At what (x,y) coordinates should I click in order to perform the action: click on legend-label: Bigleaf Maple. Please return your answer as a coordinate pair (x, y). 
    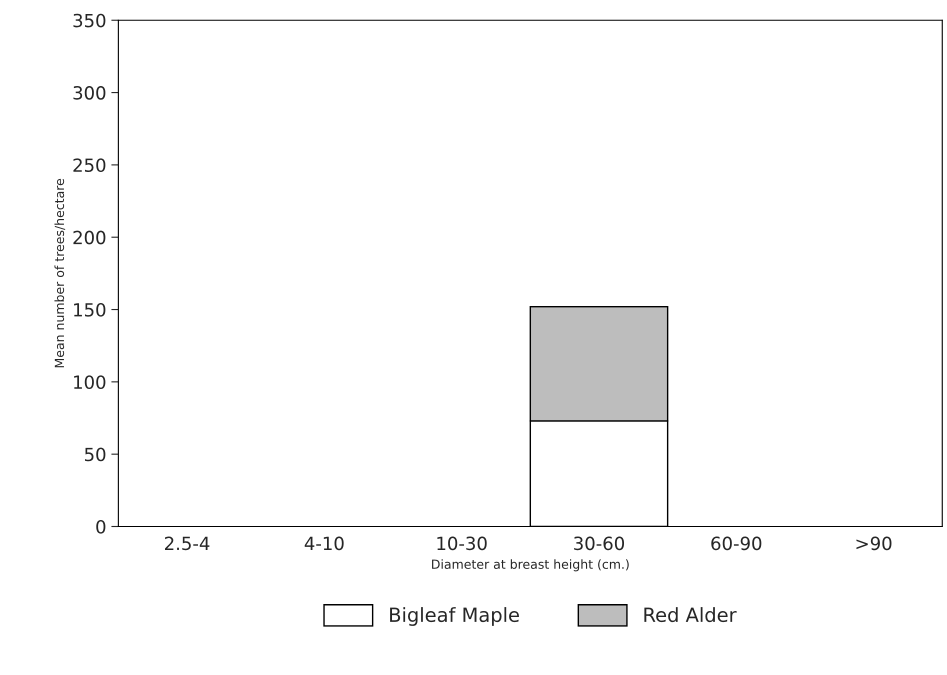
    Looking at the image, I should click on (454, 616).